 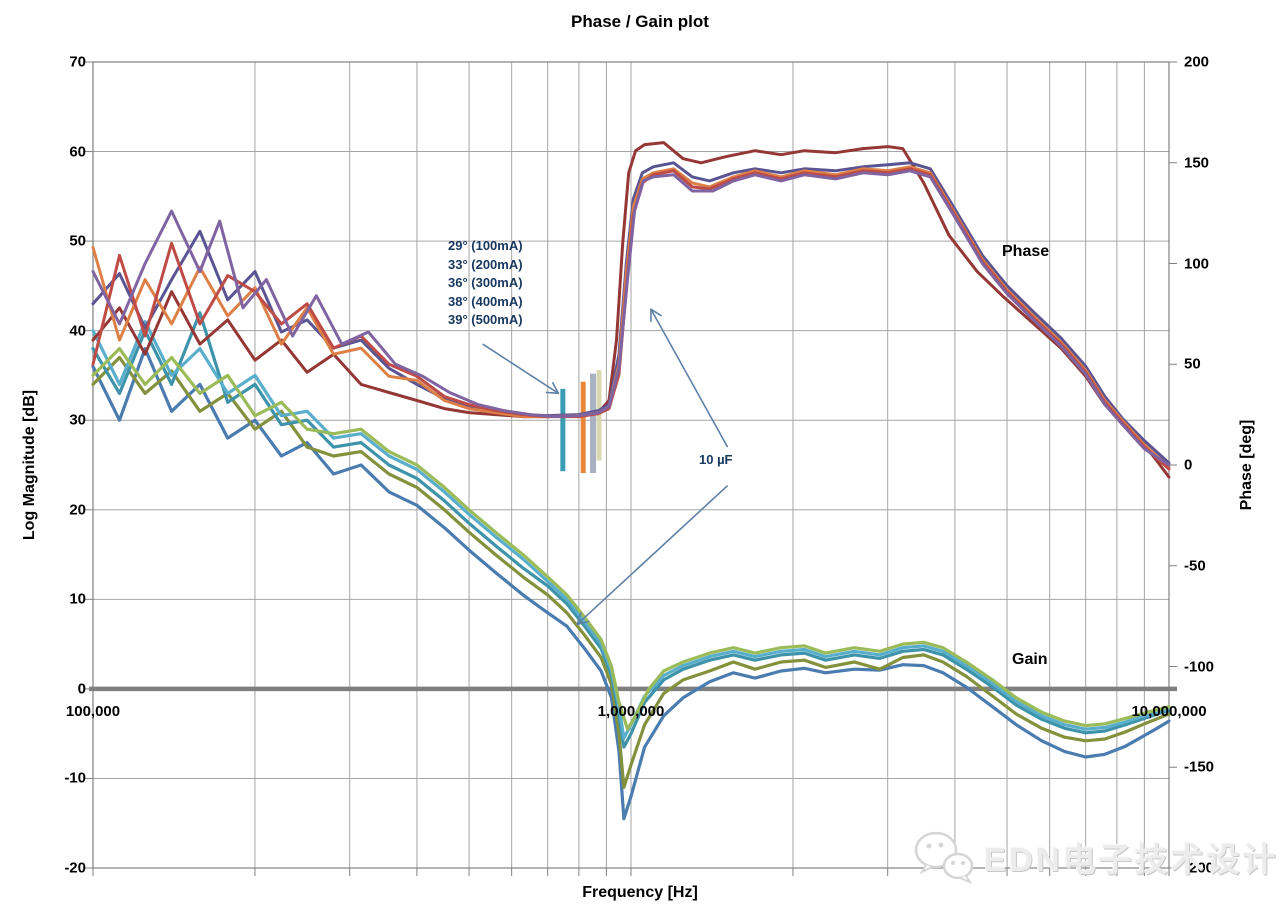 What do you see at coordinates (640, 892) in the screenshot?
I see `x-axis-title: Frequency [Hz]` at bounding box center [640, 892].